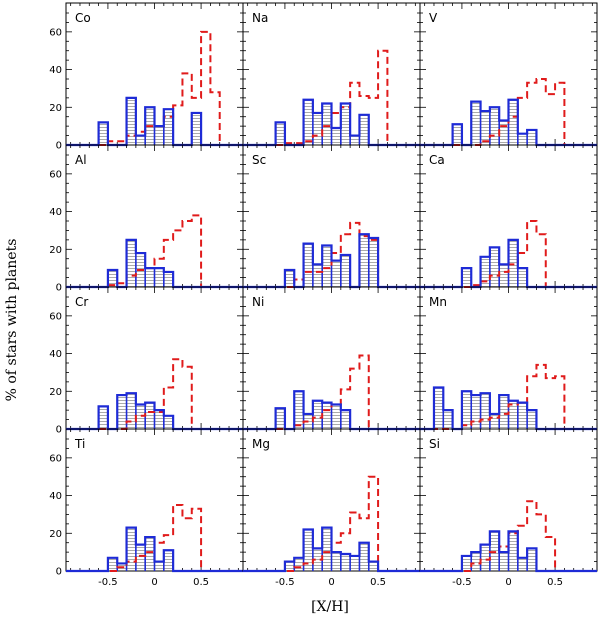 The height and width of the screenshot is (617, 600). Describe the element at coordinates (437, 160) in the screenshot. I see `panel-label: Ca` at that location.